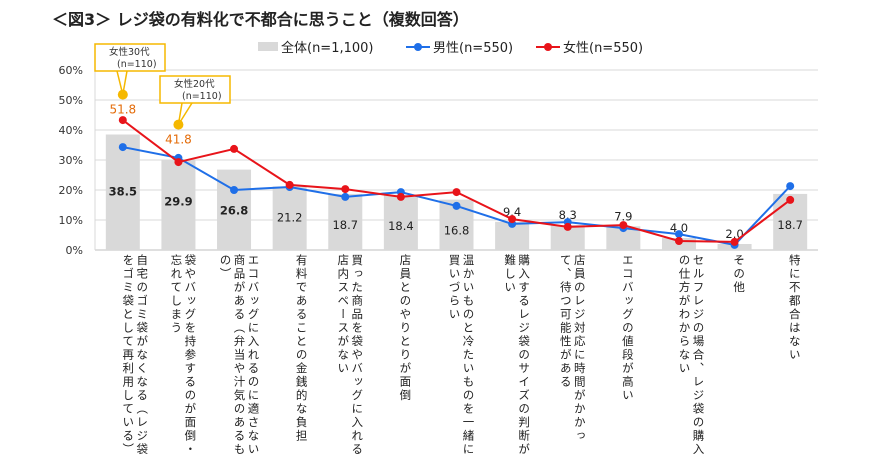 This screenshot has width=892, height=471. I want to click on x-category-label: 買った商品を袋やバッグに入れる店内スペースがない, so click(350, 355).